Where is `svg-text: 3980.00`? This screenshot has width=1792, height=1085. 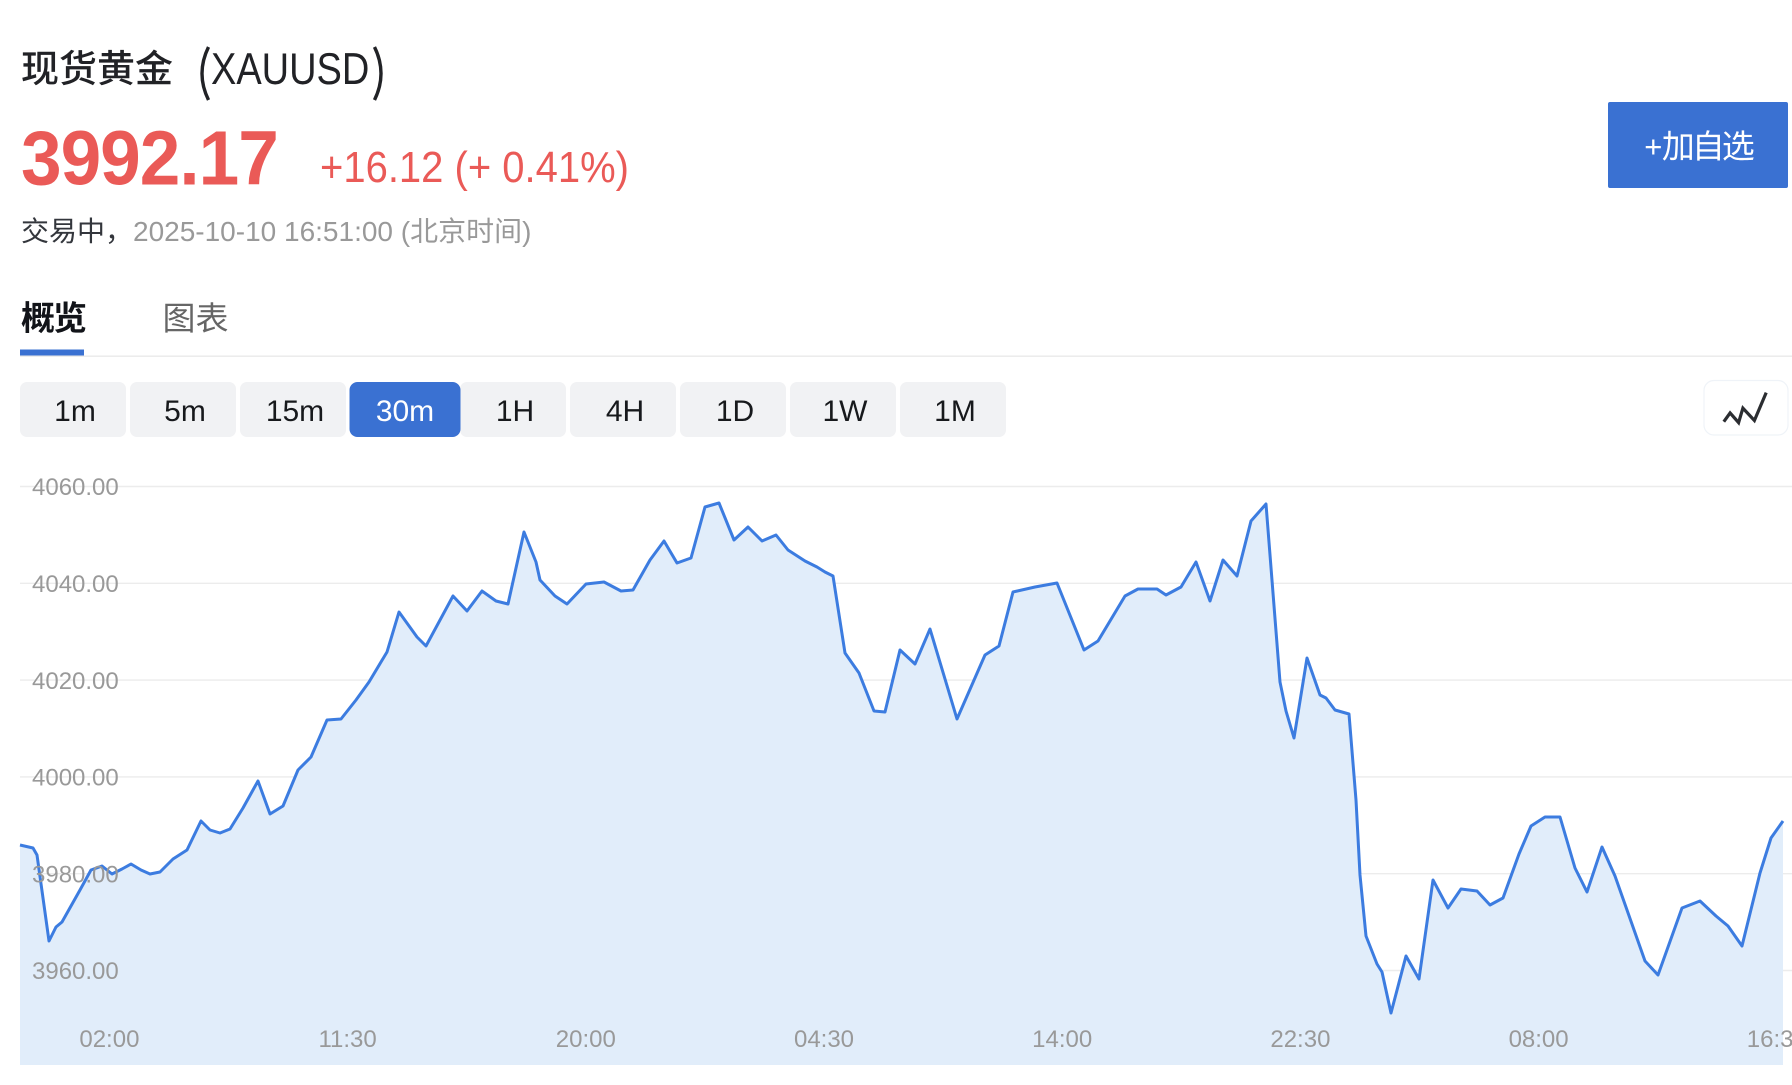
svg-text: 3980.00 is located at coordinates (75, 874).